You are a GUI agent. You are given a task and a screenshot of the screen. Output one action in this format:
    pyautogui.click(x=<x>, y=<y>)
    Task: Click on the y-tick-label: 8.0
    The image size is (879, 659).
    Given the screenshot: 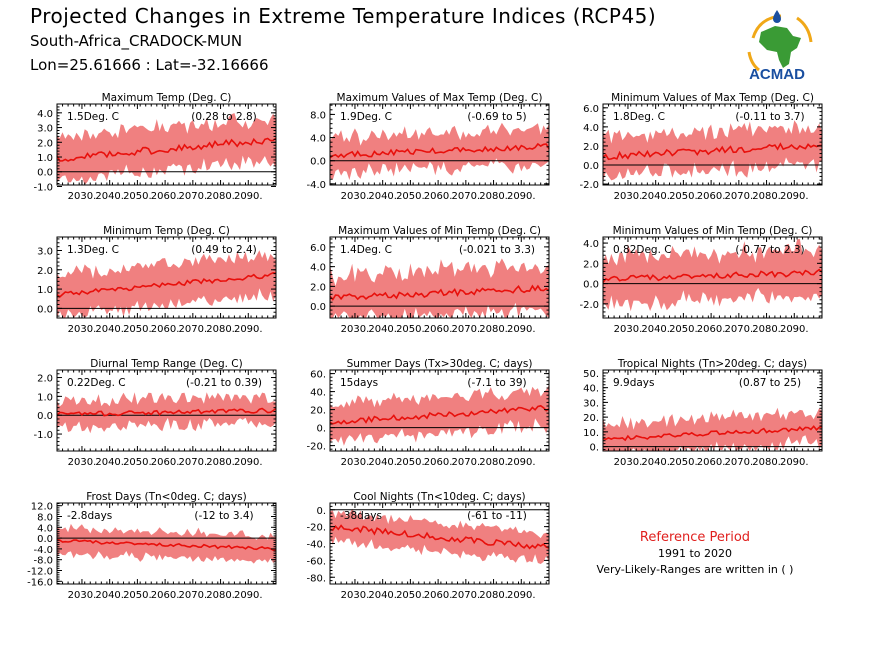 What is the action you would take?
    pyautogui.click(x=318, y=115)
    